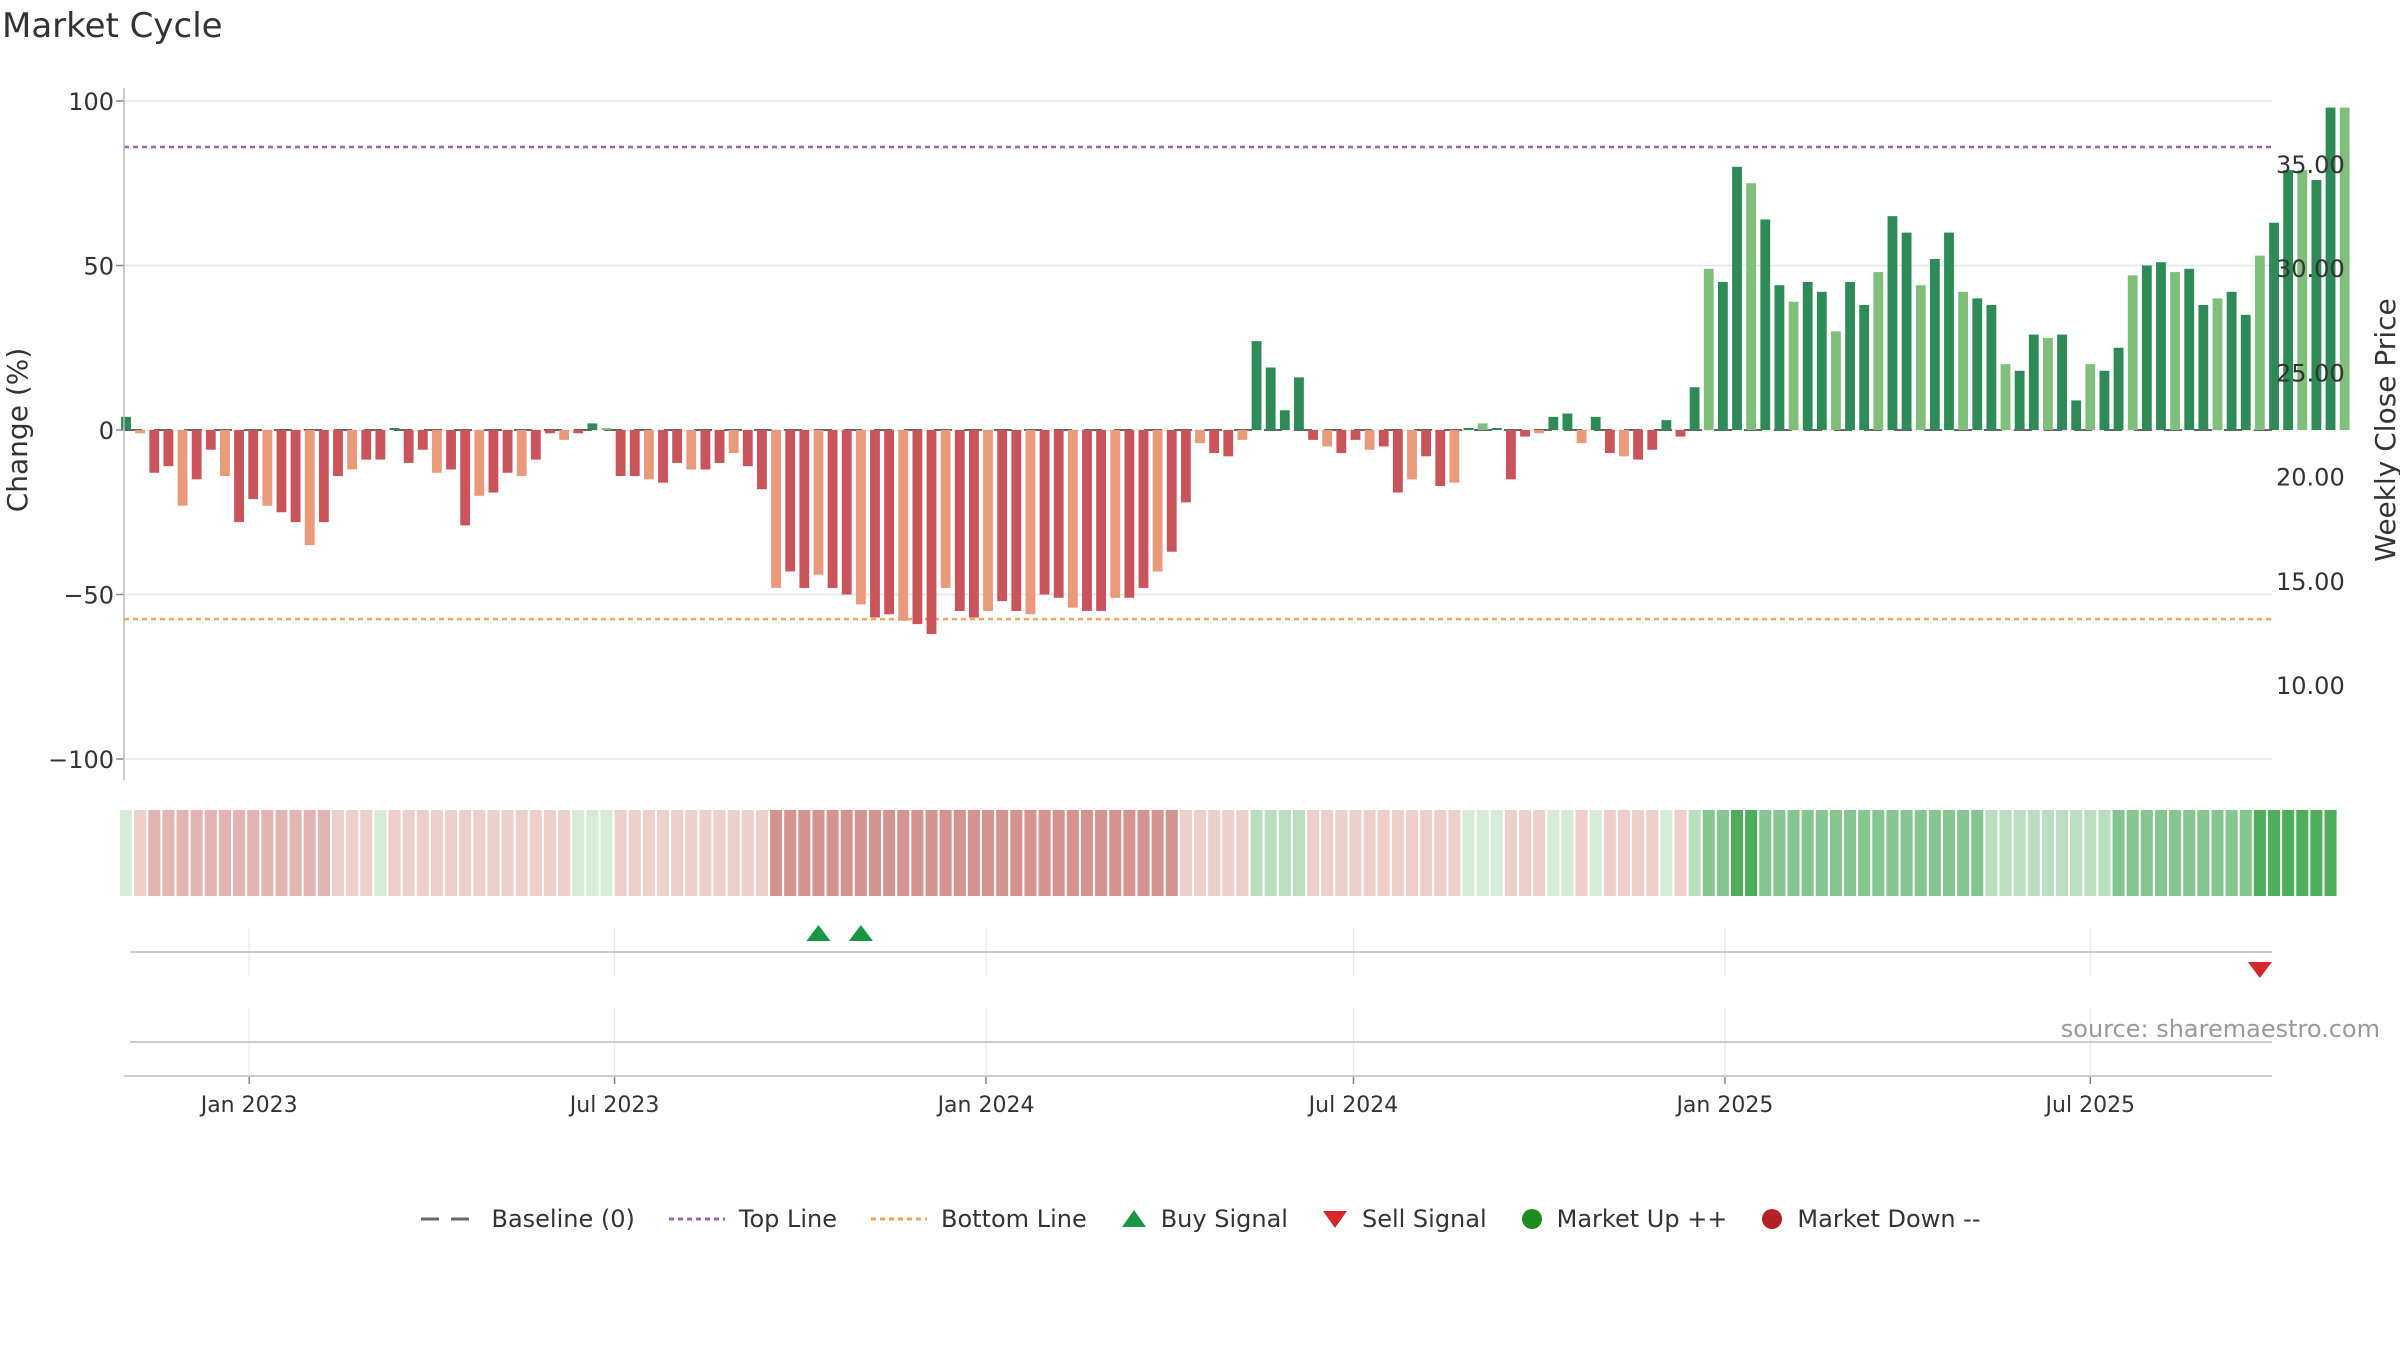  I want to click on y2-tick-label: 10.00, so click(2310, 686).